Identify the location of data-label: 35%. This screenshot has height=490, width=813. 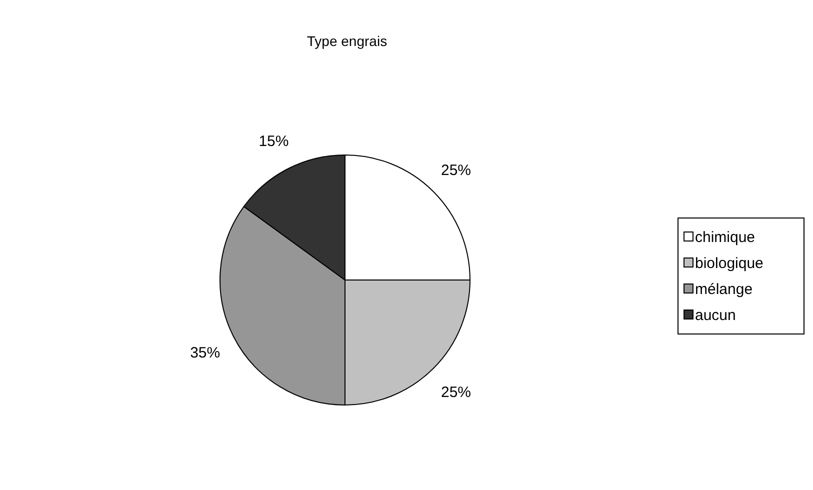
(205, 353).